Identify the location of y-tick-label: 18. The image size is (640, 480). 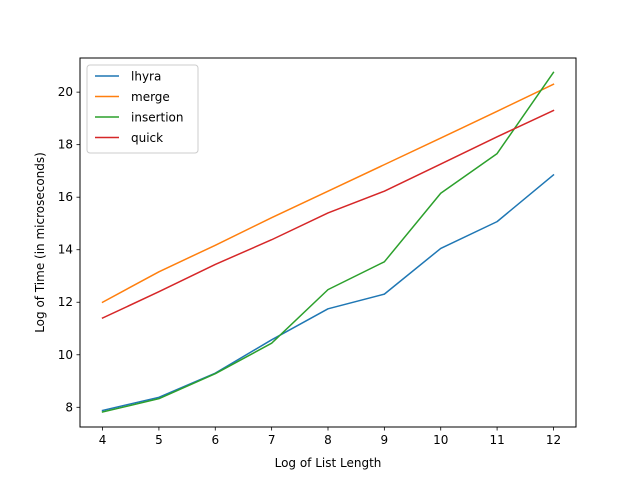
(65, 145).